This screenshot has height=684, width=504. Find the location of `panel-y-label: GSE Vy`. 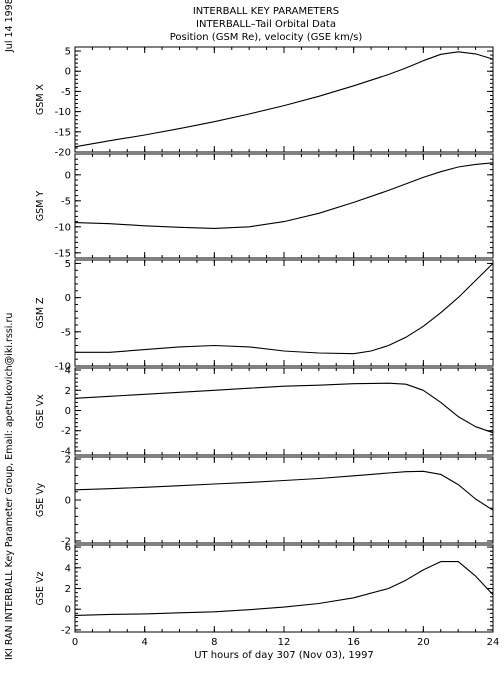

panel-y-label: GSE Vy is located at coordinates (40, 499).